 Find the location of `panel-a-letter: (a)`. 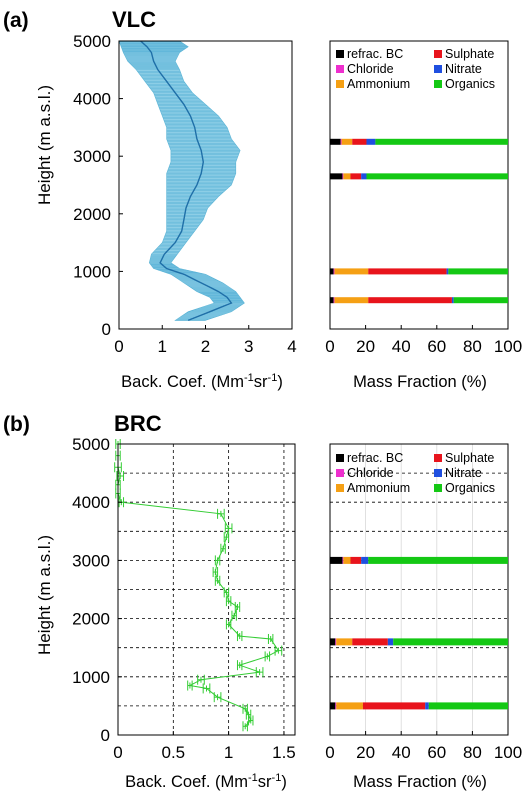

panel-a-letter: (a) is located at coordinates (16, 20).